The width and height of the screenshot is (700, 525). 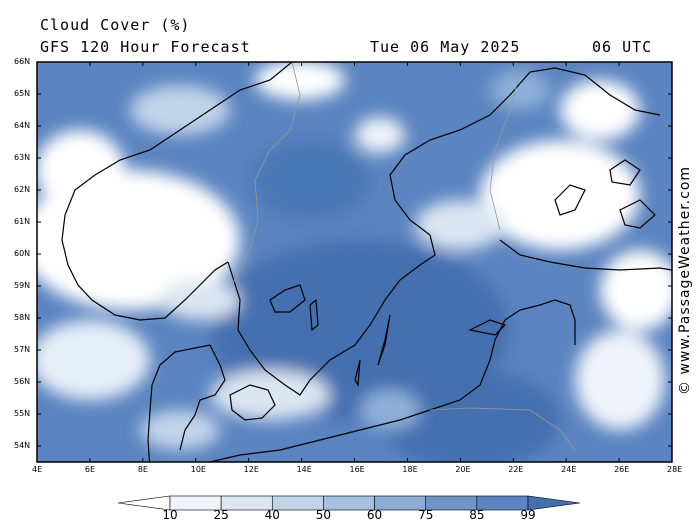 What do you see at coordinates (198, 469) in the screenshot?
I see `lon-tick-label: 10E` at bounding box center [198, 469].